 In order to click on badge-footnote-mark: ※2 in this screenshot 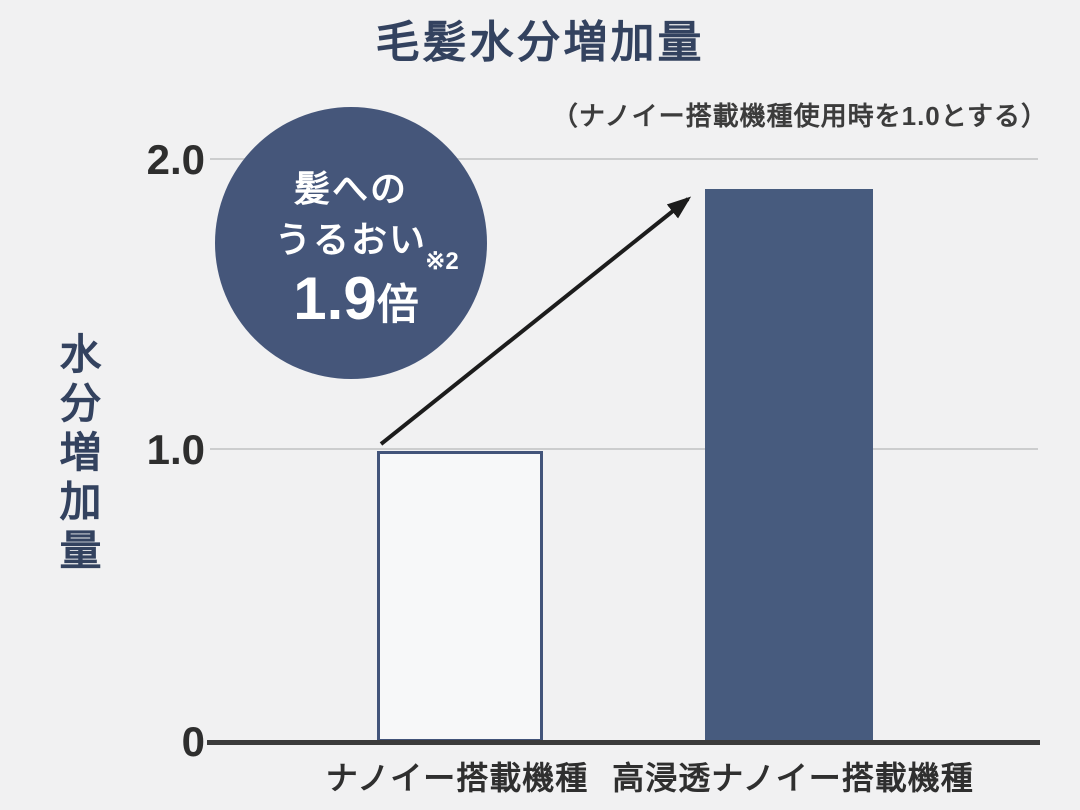, I will do `click(442, 261)`.